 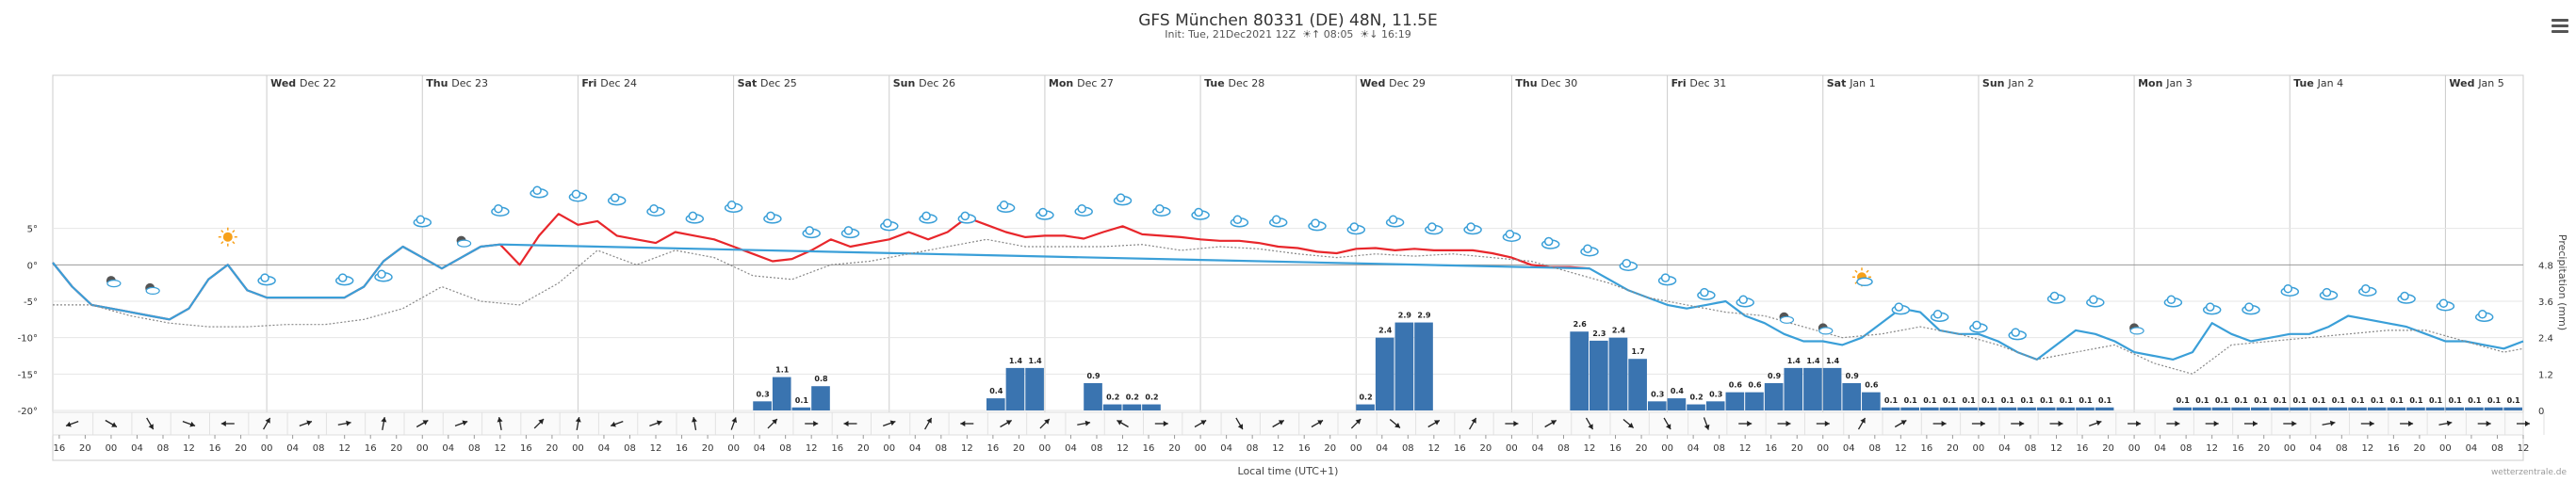 I want to click on hamburger-menu-icon, so click(x=2560, y=26).